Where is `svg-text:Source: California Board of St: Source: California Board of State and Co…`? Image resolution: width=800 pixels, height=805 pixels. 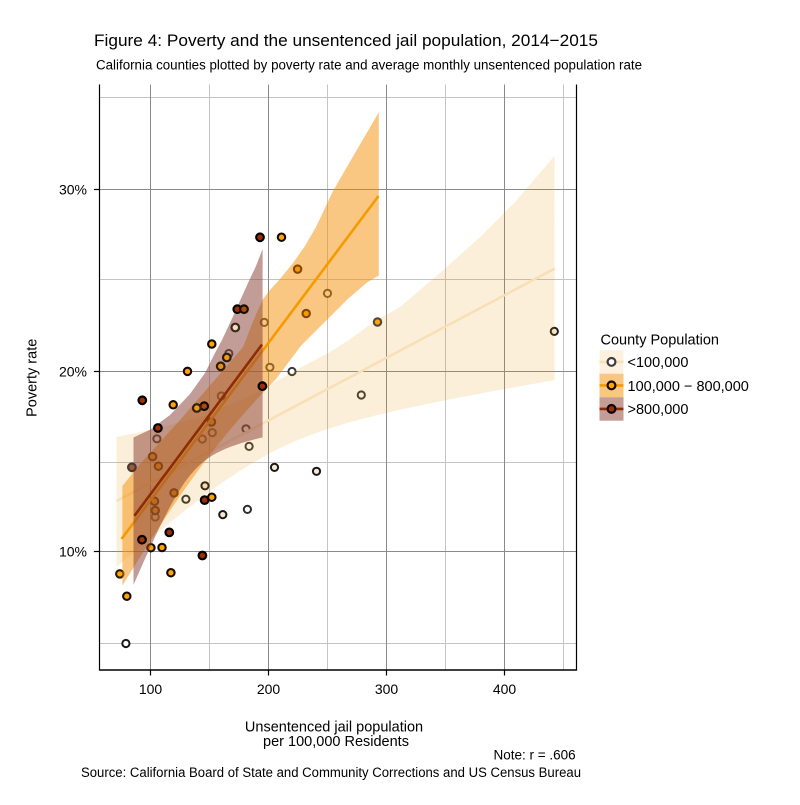
svg-text:Source: California Board of St: Source: California Board of State and Co… is located at coordinates (331, 772).